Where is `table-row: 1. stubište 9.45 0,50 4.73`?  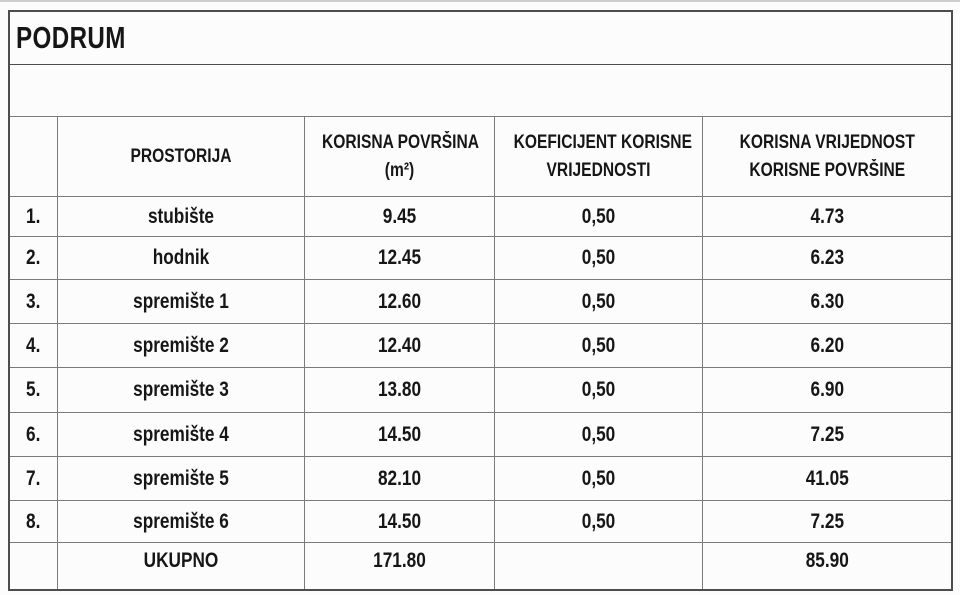 table-row: 1. stubište 9.45 0,50 4.73 is located at coordinates (480, 216).